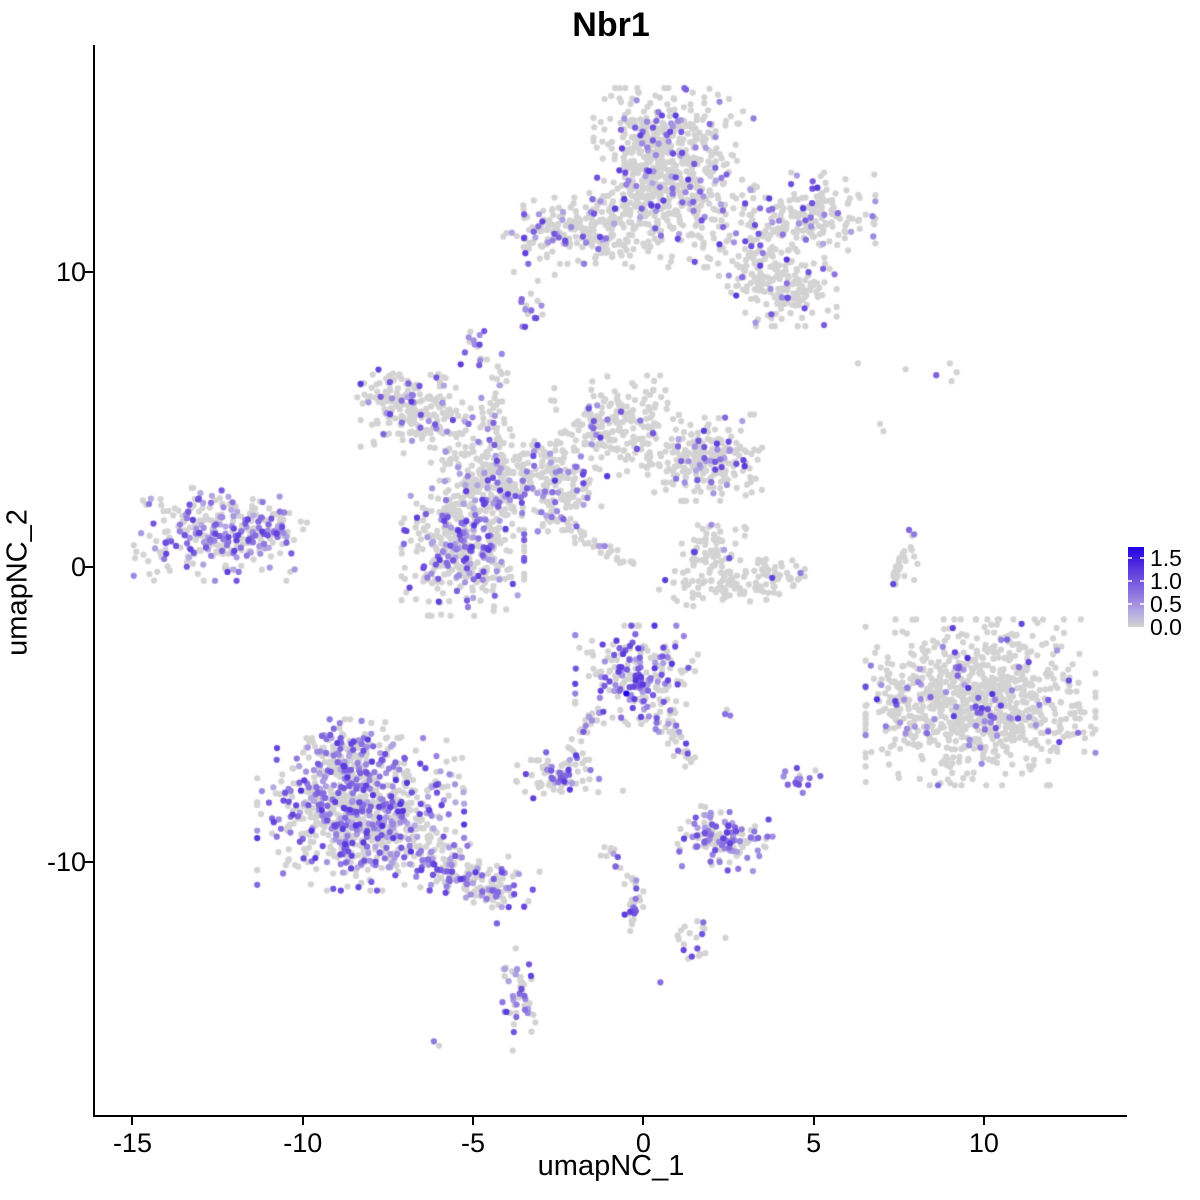 Image resolution: width=1200 pixels, height=1200 pixels. I want to click on page-title: Nbr1, so click(611, 25).